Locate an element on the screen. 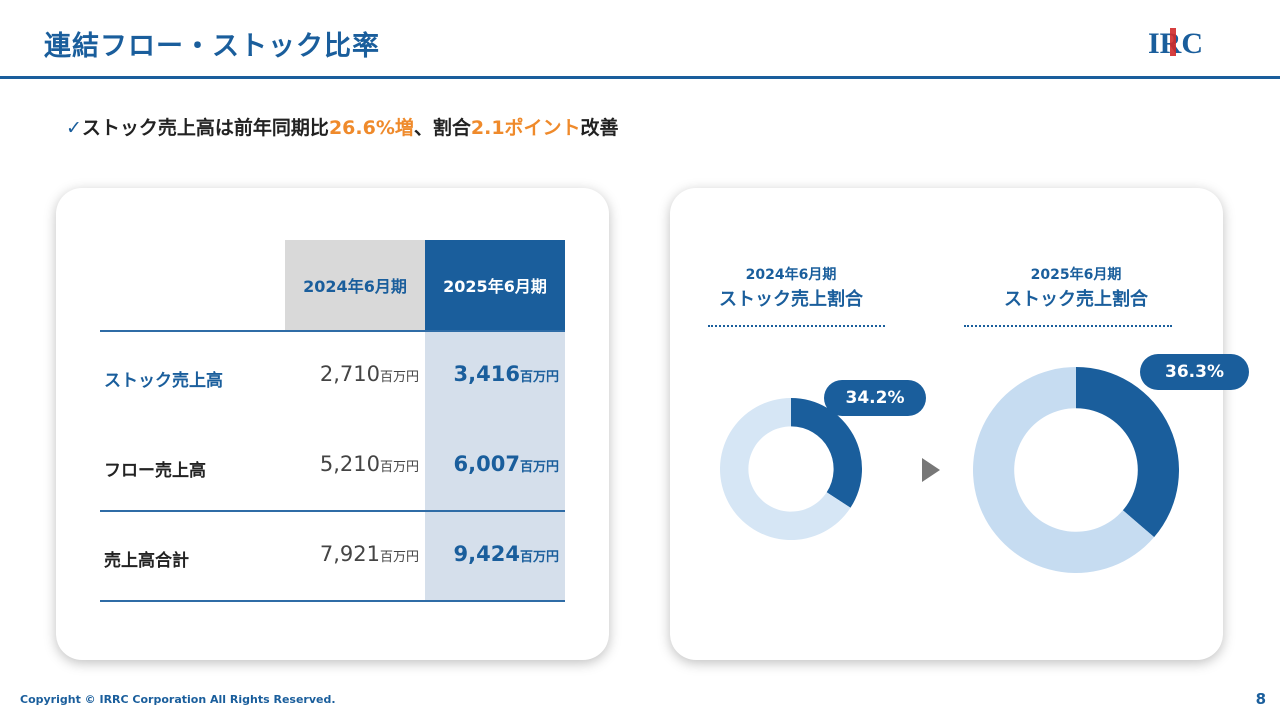 The image size is (1280, 720). page-title: 連結フロー・ストック比率 is located at coordinates (212, 46).